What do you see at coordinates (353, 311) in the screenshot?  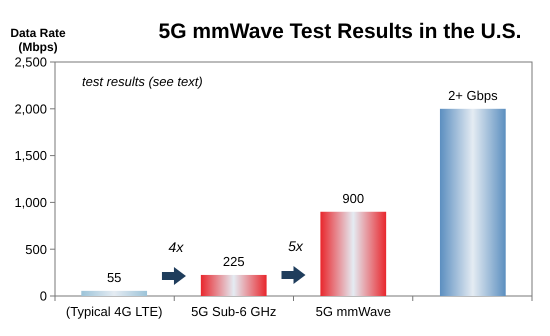 I see `x-tick-label: 5G mmWave` at bounding box center [353, 311].